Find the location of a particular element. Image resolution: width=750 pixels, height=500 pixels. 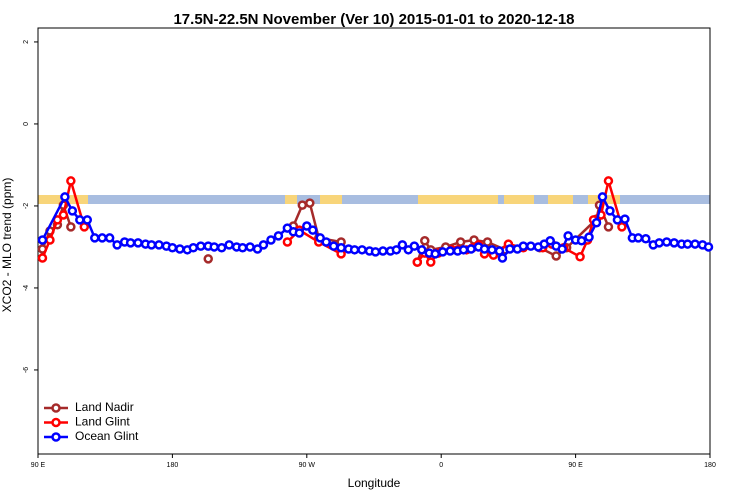

ocean-strip is located at coordinates (374, 199).